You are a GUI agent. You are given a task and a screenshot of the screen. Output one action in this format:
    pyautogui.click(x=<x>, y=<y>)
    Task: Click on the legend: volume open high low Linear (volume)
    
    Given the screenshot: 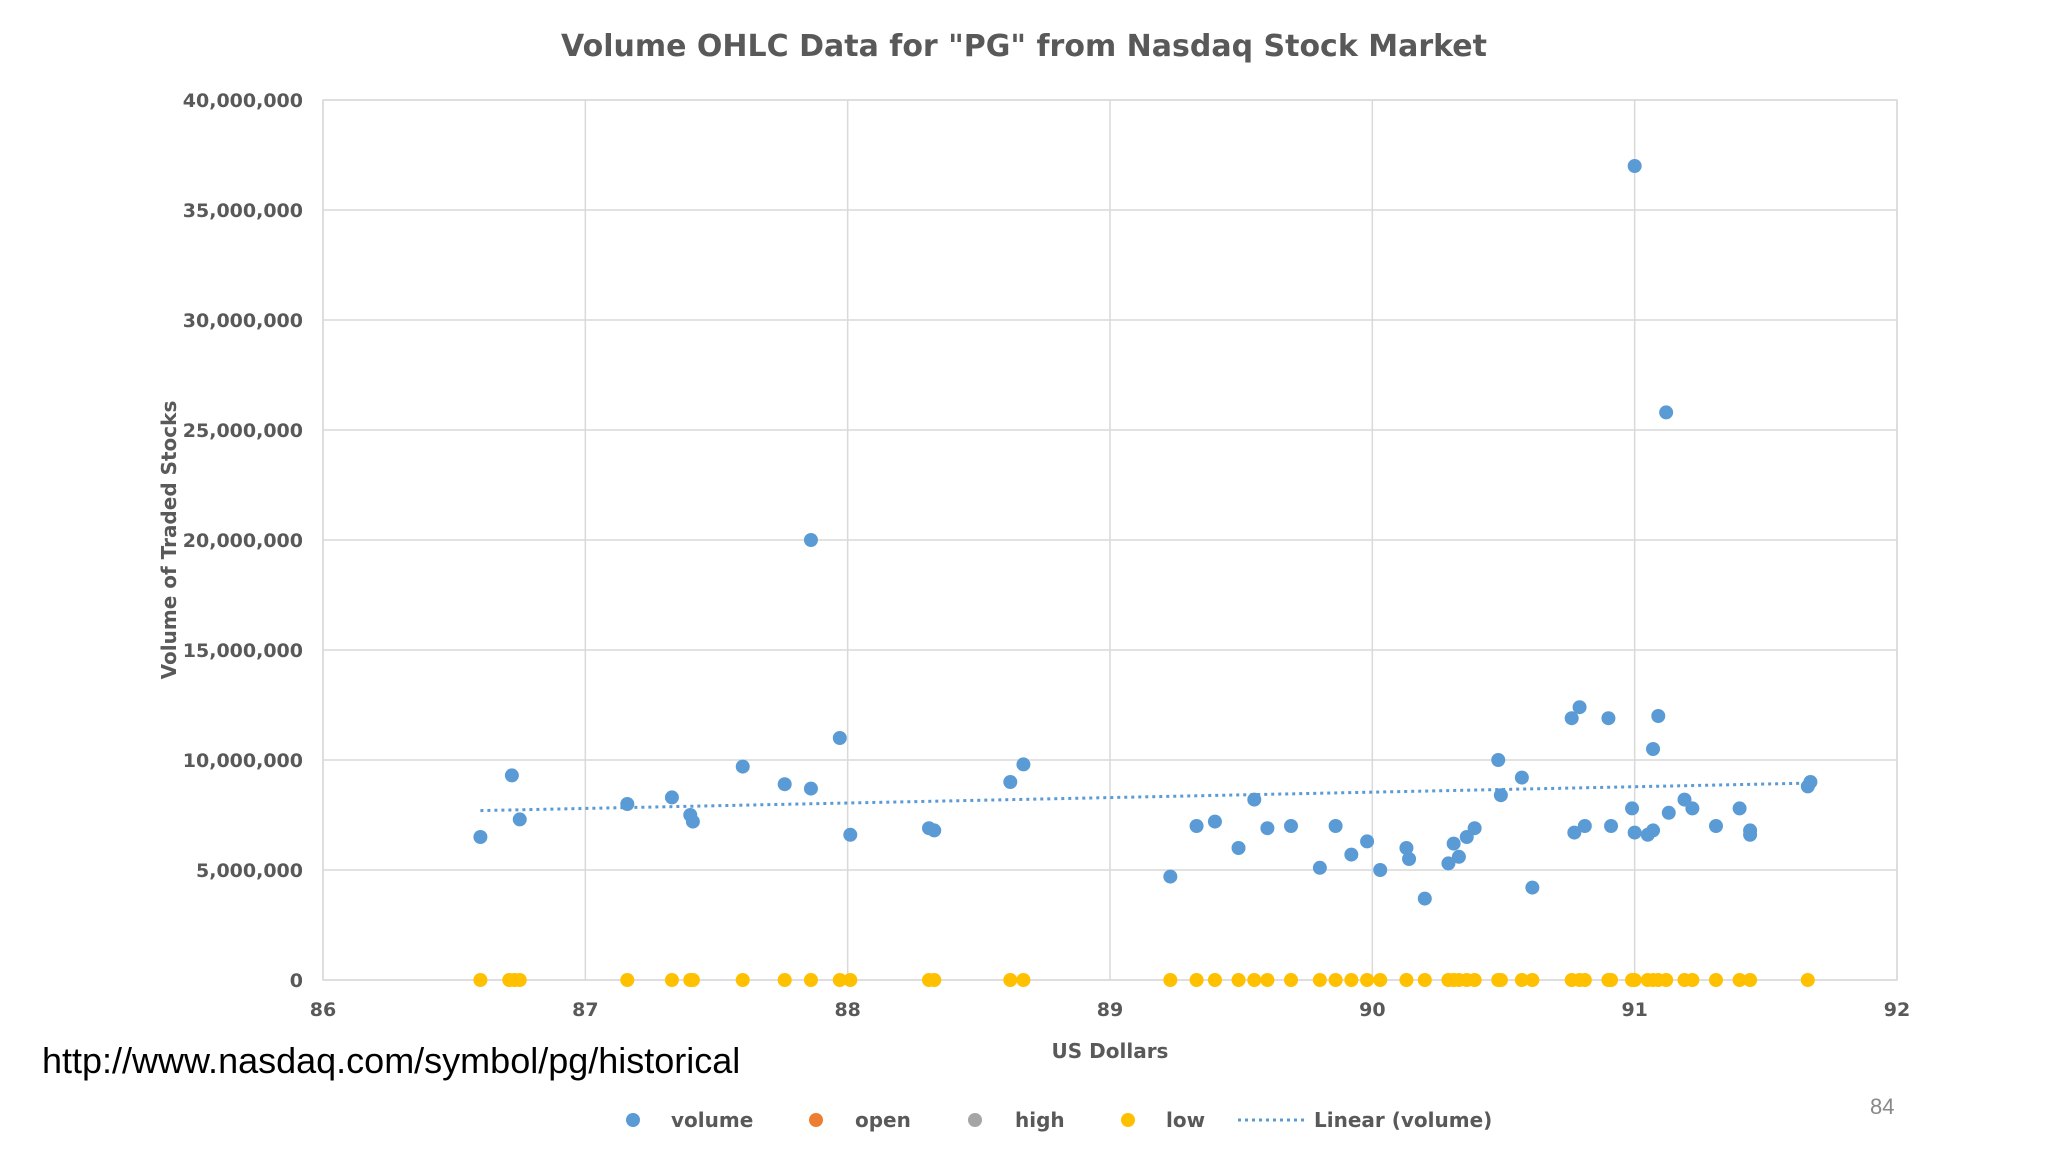 What is the action you would take?
    pyautogui.click(x=1059, y=1120)
    